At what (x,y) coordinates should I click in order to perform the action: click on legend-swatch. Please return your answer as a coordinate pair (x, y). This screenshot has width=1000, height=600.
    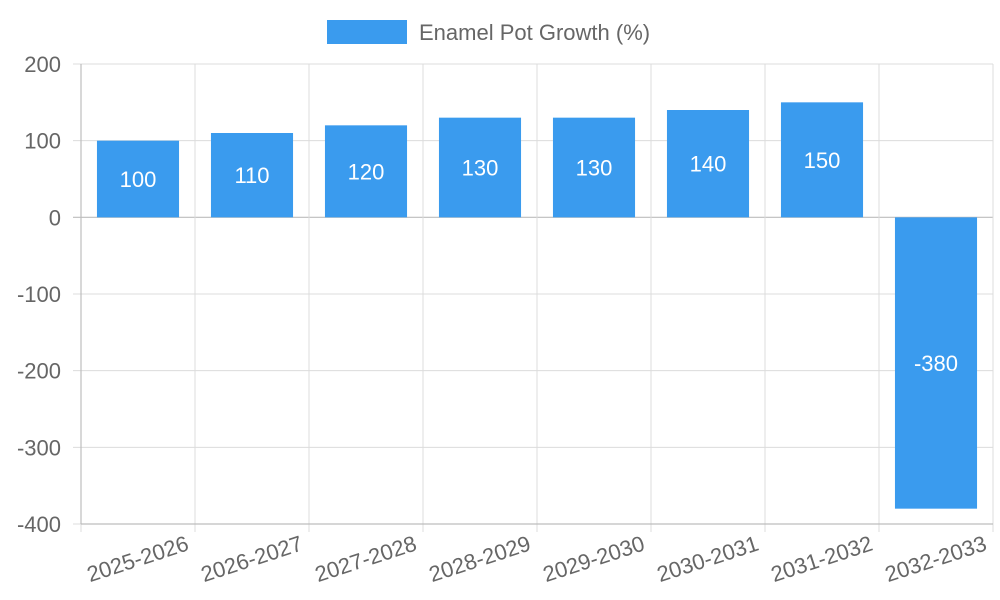
    Looking at the image, I should click on (367, 32).